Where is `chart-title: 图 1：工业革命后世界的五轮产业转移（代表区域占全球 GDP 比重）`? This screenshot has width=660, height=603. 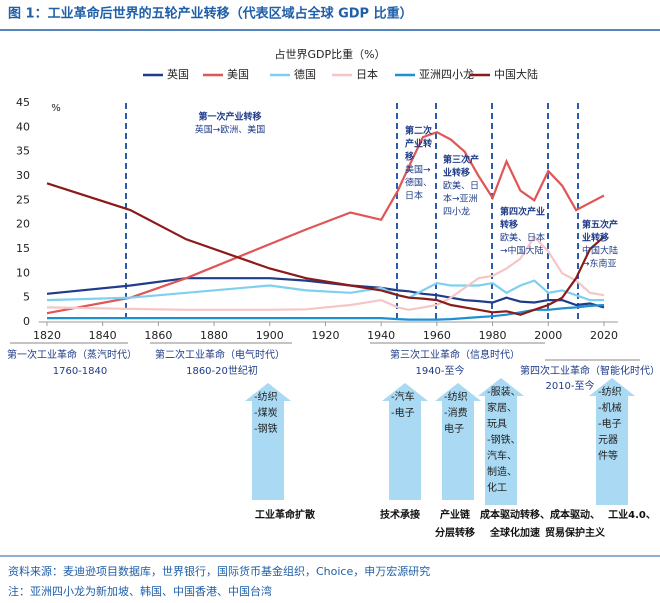
chart-title: 图 1：工业革命后世界的五轮产业转移（代表区域占全球 GDP 比重） is located at coordinates (210, 14).